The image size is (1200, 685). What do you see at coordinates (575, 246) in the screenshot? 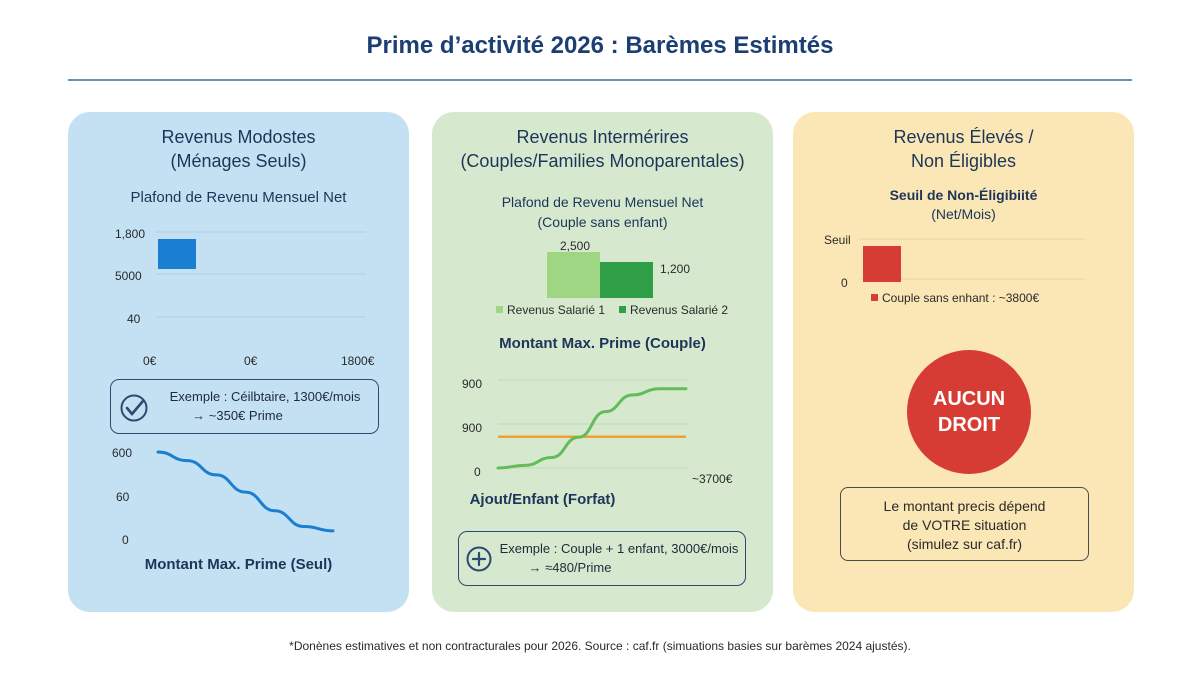
I see `p2-bar-label-0: 2,500` at bounding box center [575, 246].